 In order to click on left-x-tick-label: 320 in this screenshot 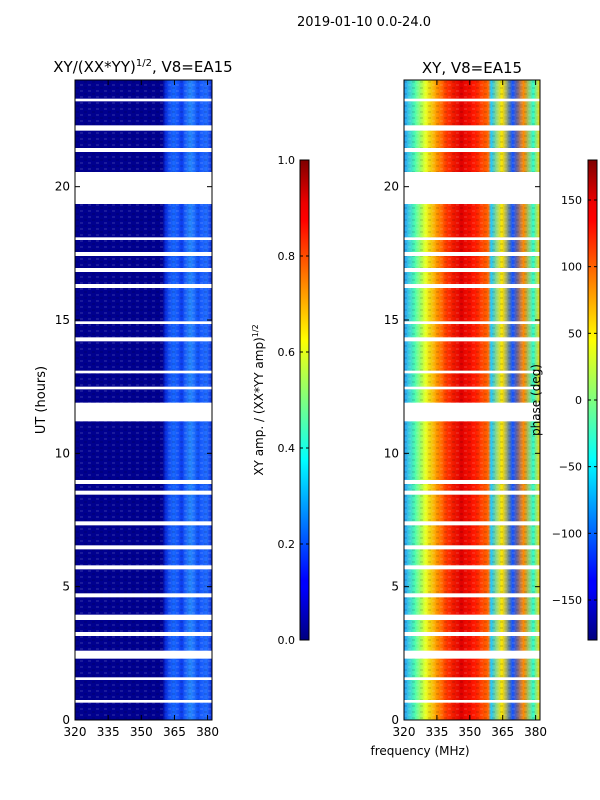, I will do `click(75, 732)`.